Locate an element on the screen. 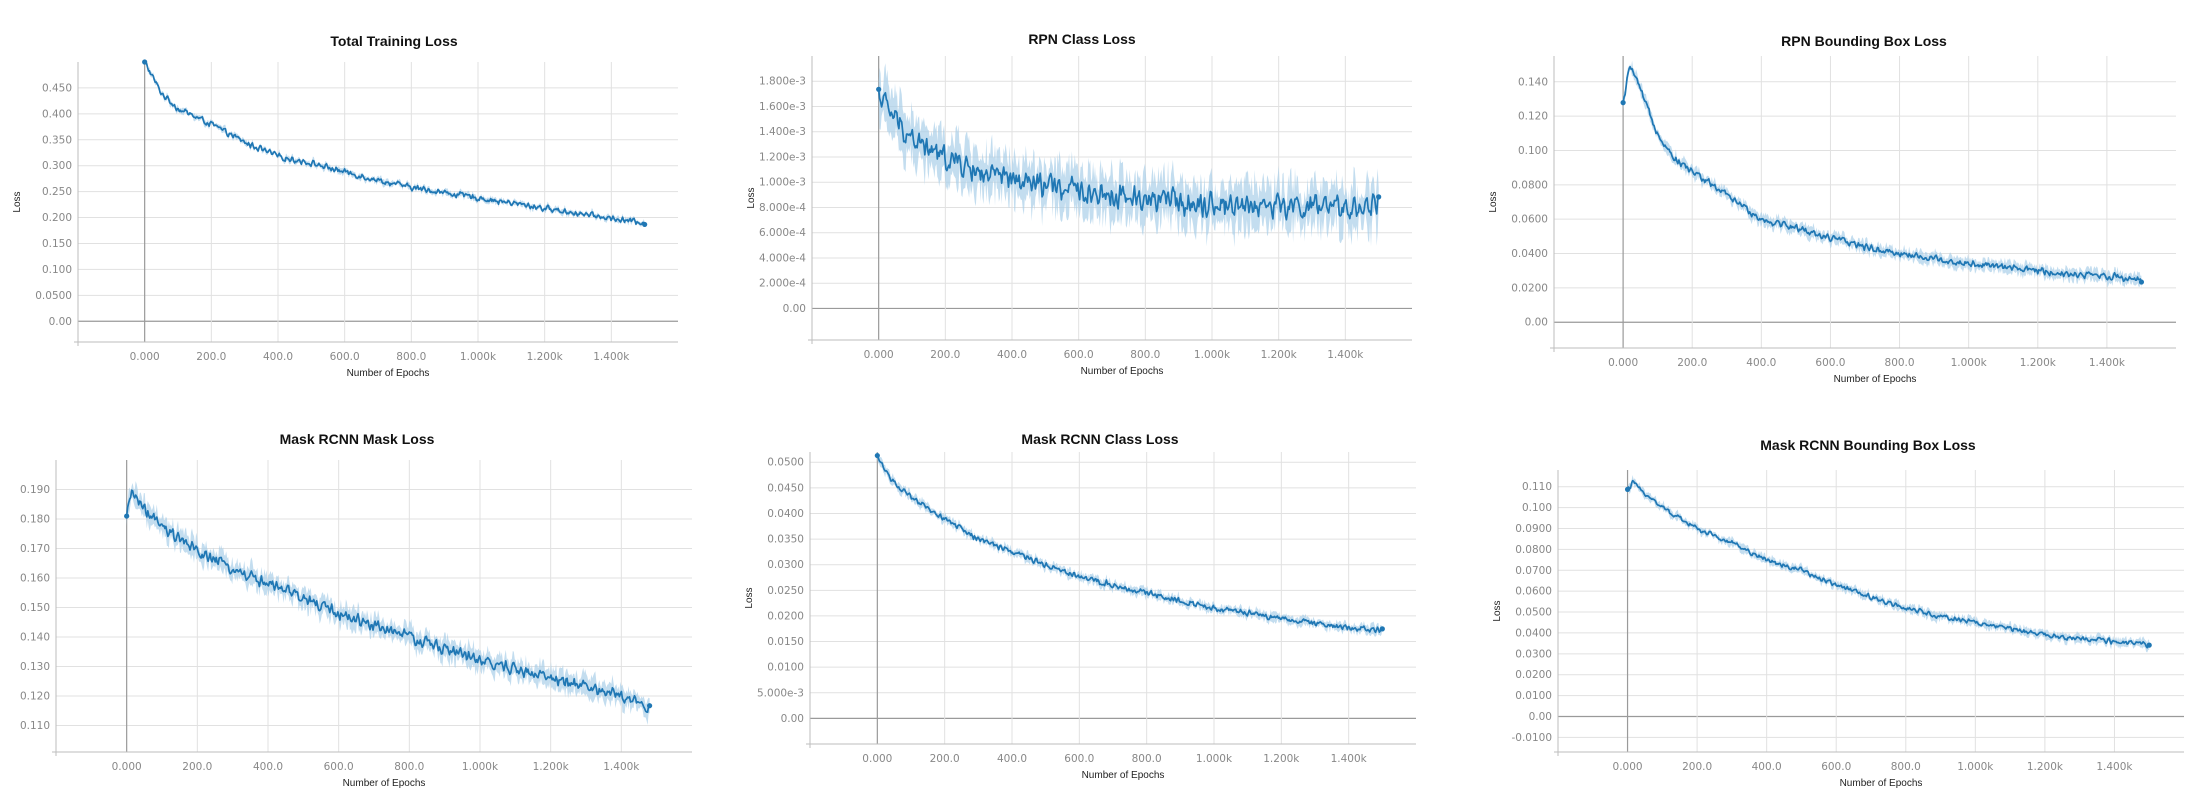  y-tick-label: 0.180 is located at coordinates (35, 519).